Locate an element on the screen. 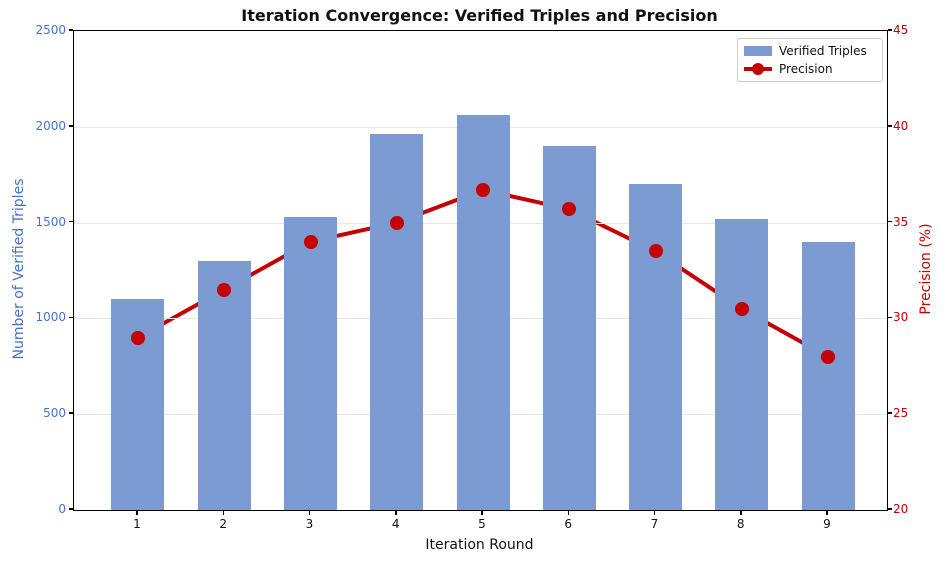 The width and height of the screenshot is (947, 564). y-axis-label-left: Number of Verified Triples is located at coordinates (19, 269).